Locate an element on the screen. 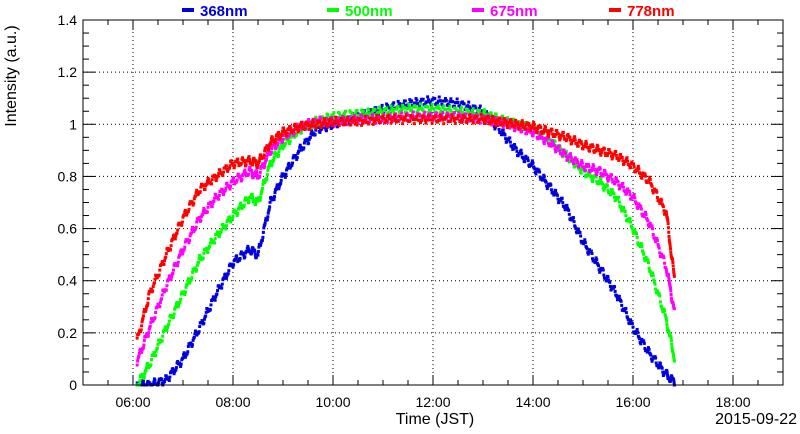 This screenshot has width=800, height=434. y-tick-label: 1 is located at coordinates (73, 124).